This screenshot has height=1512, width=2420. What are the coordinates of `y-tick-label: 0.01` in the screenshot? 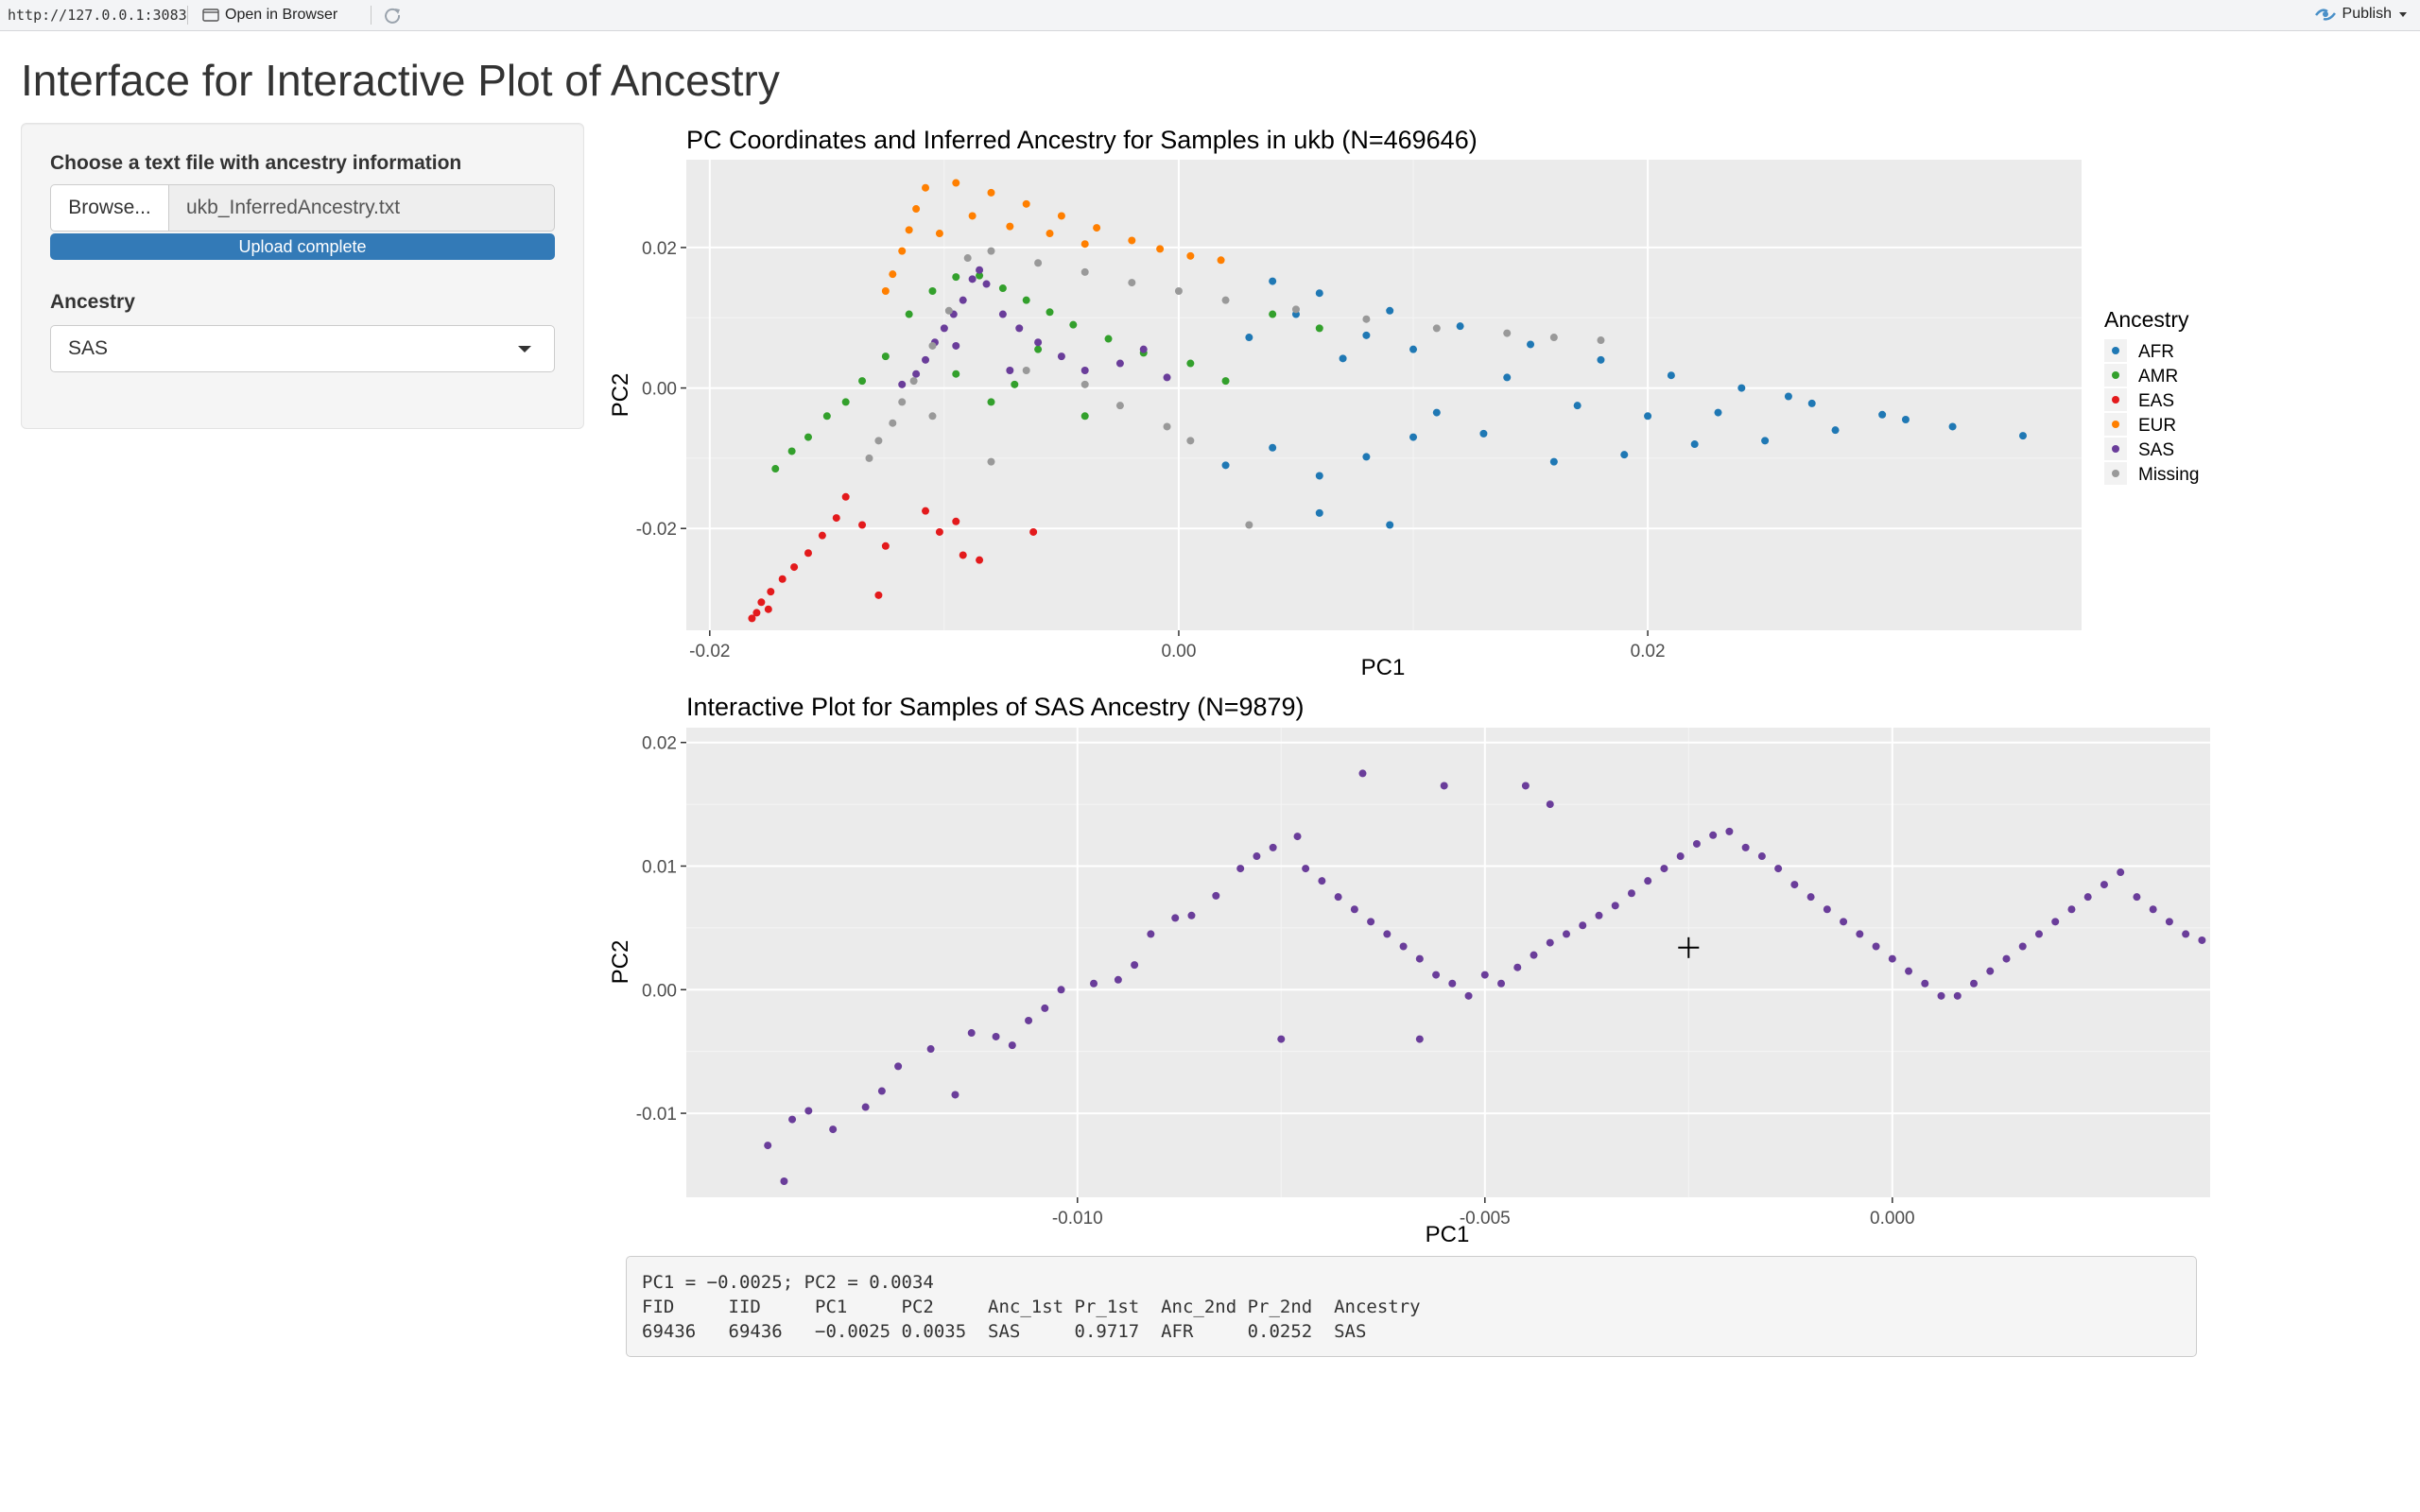 It's located at (659, 867).